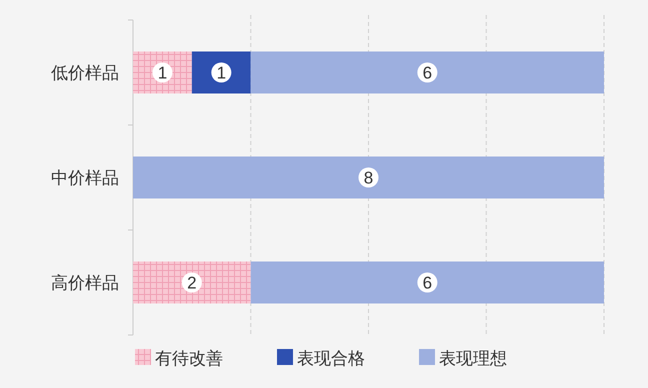 The image size is (648, 388). I want to click on legend-label: 表现理想, so click(473, 358).